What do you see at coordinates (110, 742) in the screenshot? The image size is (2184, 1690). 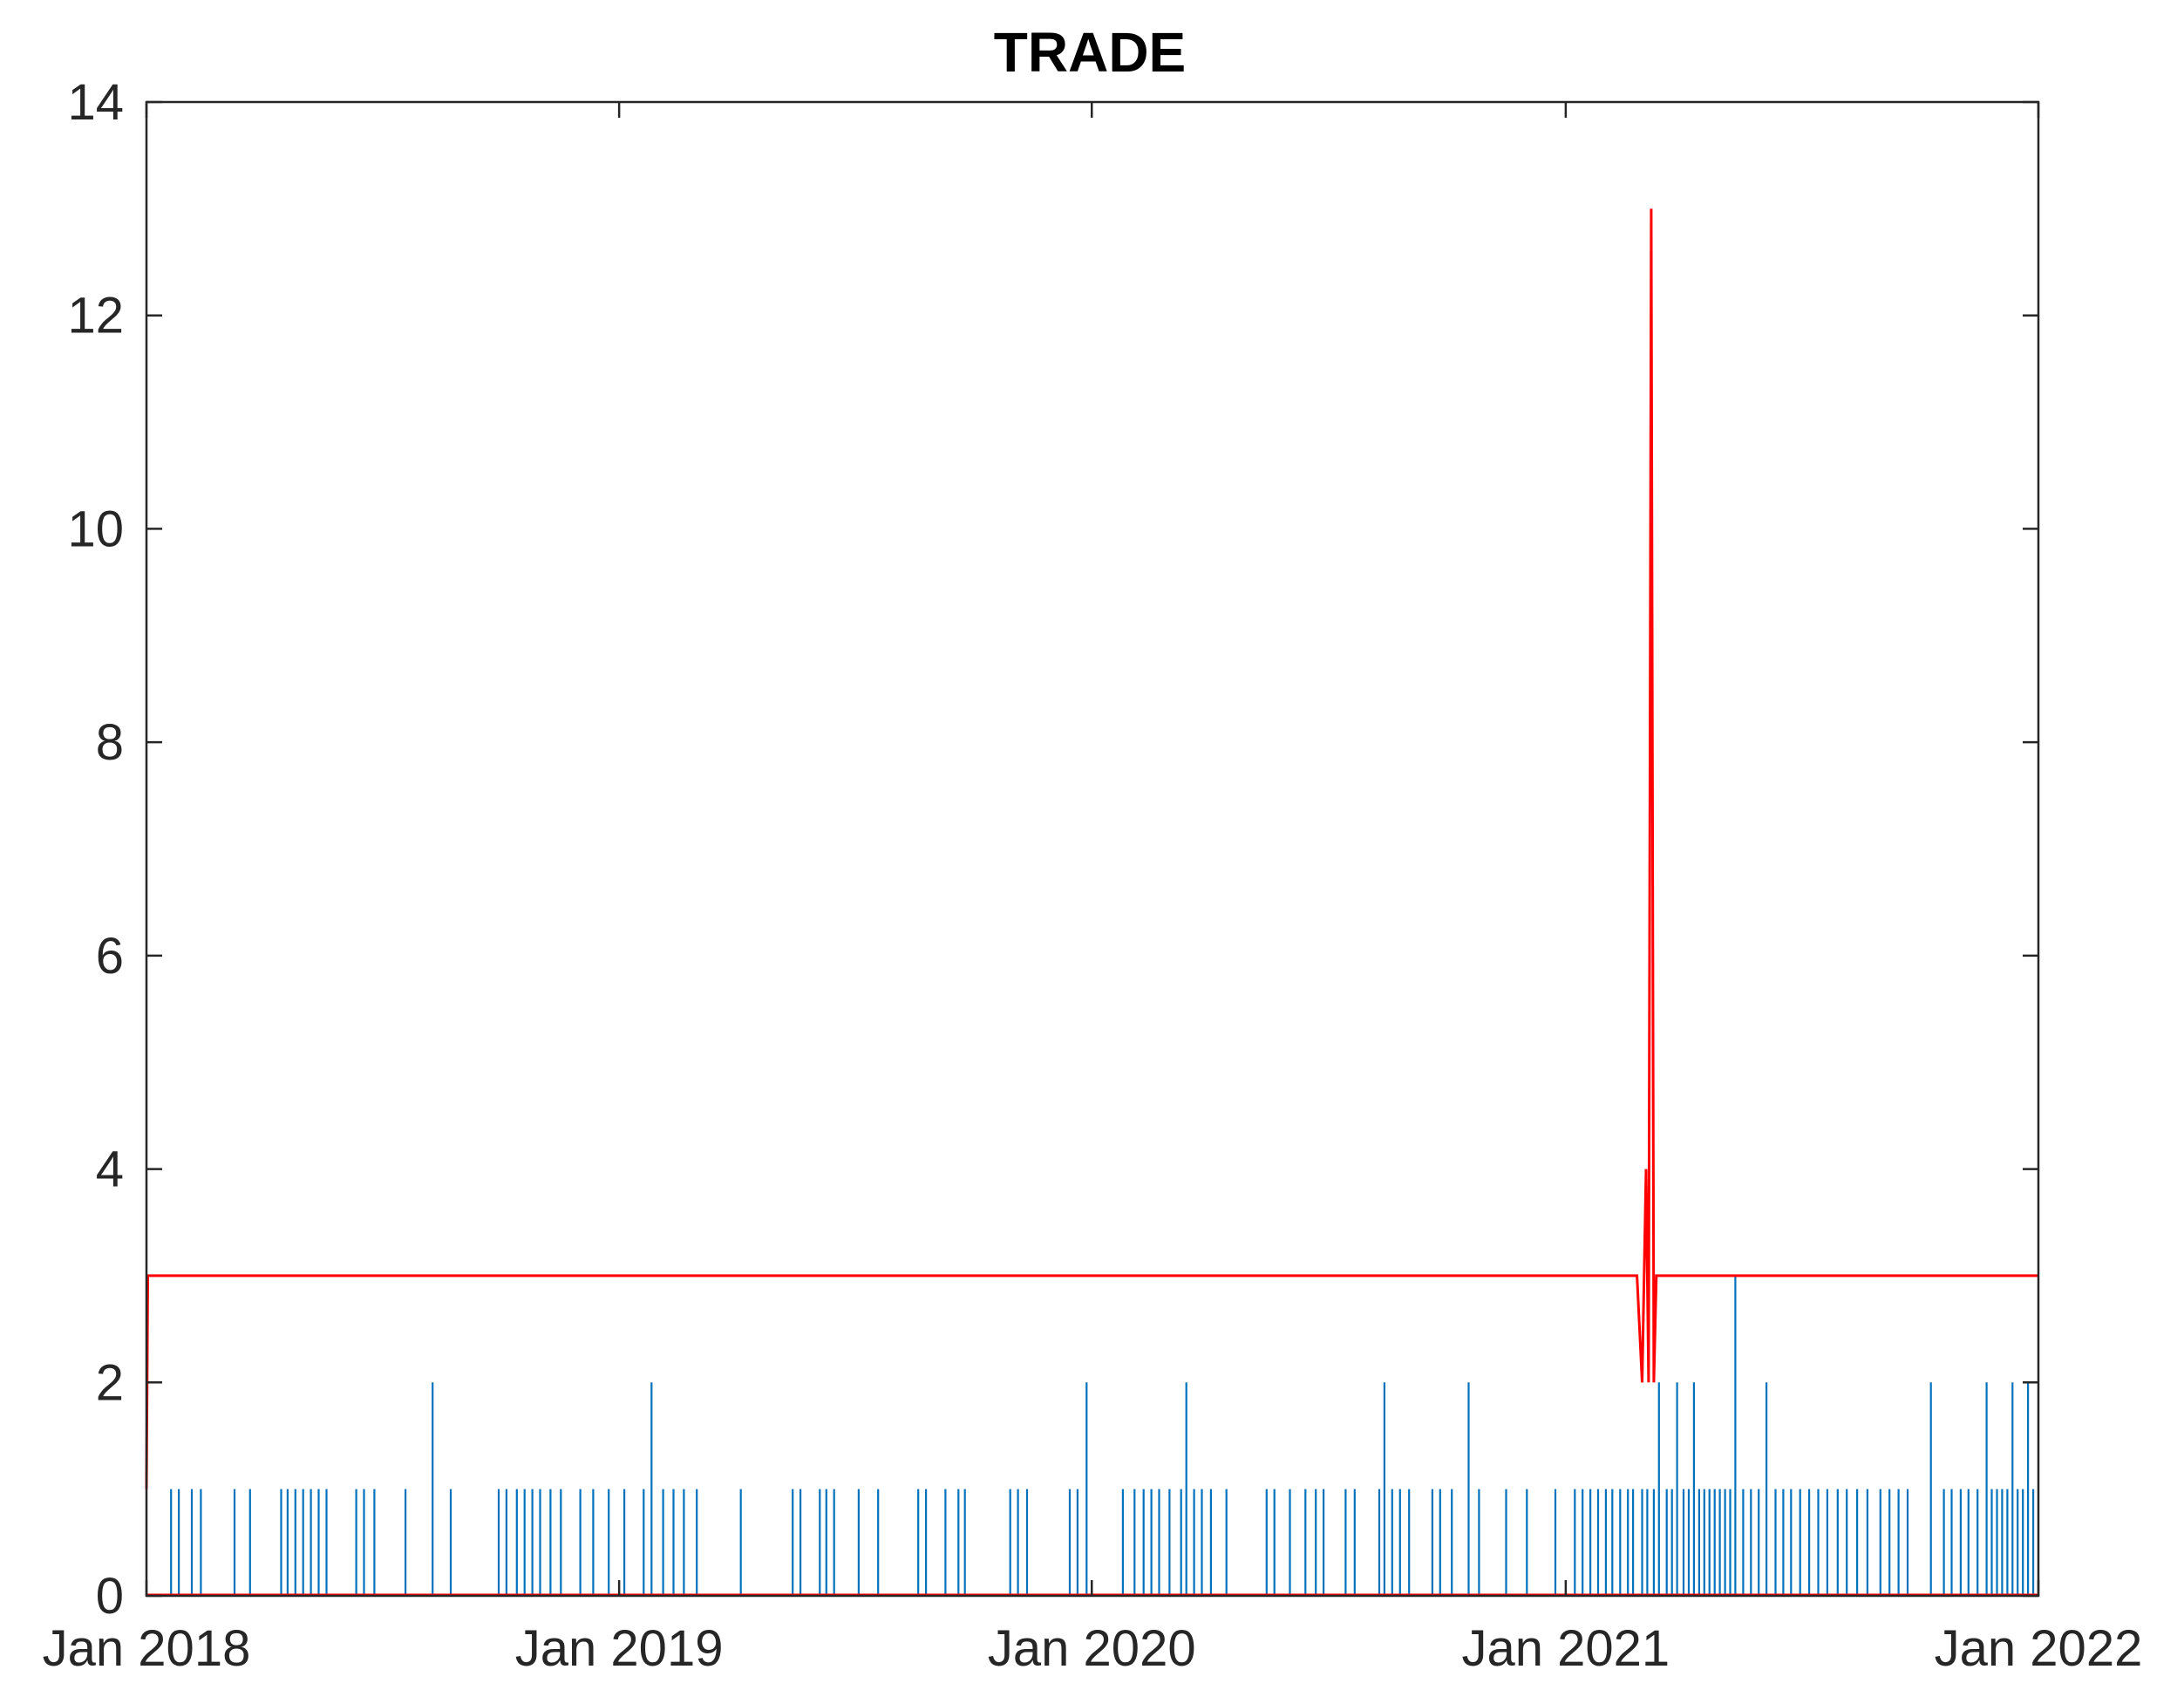 I see `y-tick-label: 8` at bounding box center [110, 742].